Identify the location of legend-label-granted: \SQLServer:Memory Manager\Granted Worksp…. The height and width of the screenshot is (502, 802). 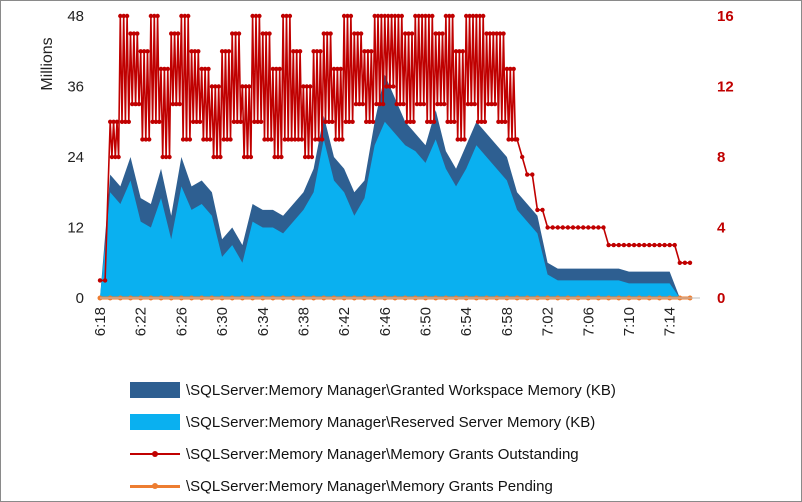
(401, 390).